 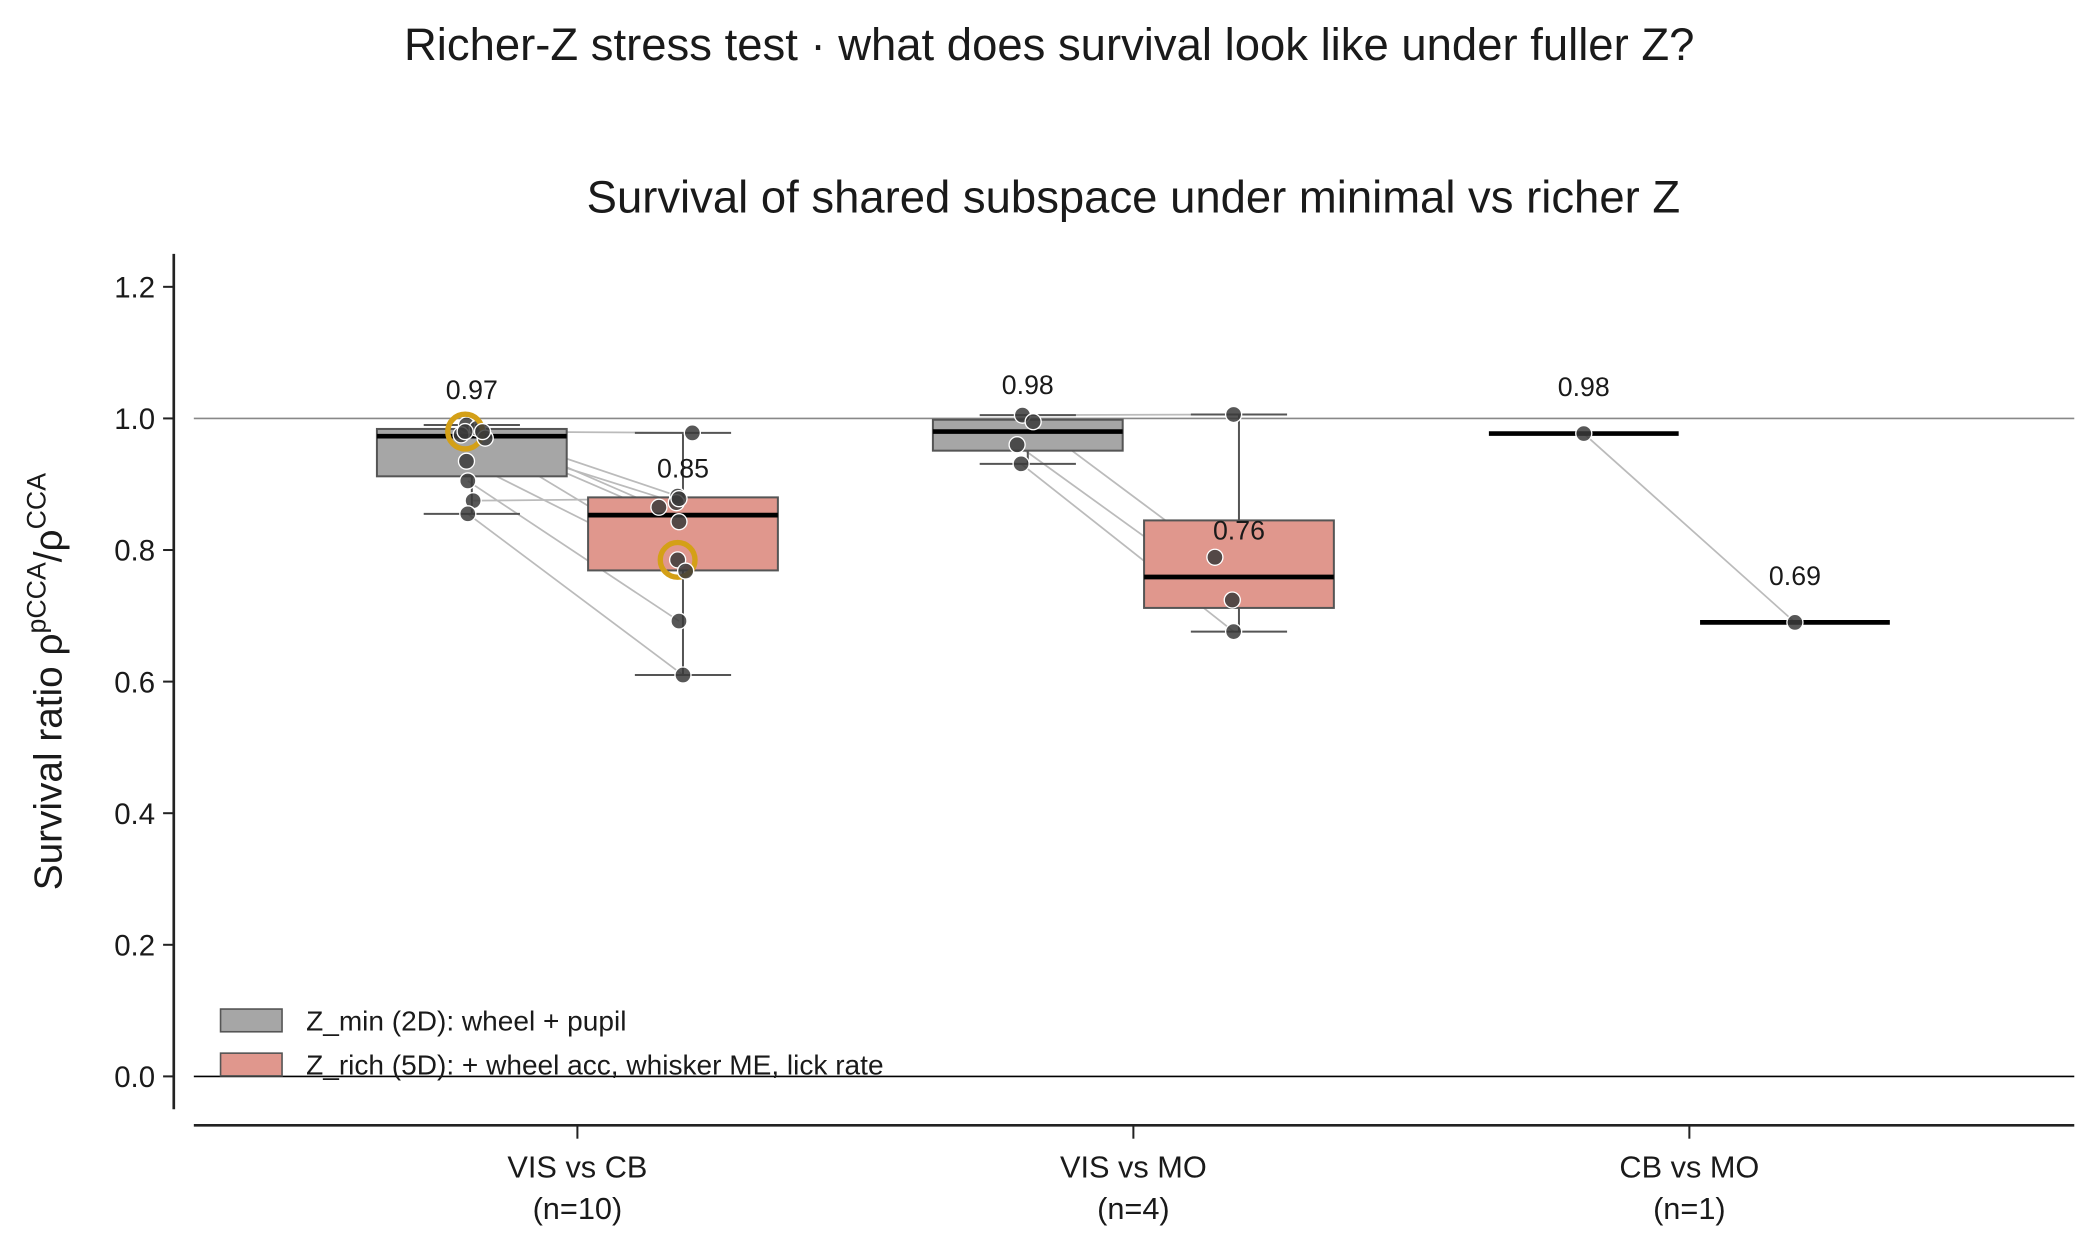 I want to click on y-label-part: Survival ratio ρ, so click(x=49, y=761).